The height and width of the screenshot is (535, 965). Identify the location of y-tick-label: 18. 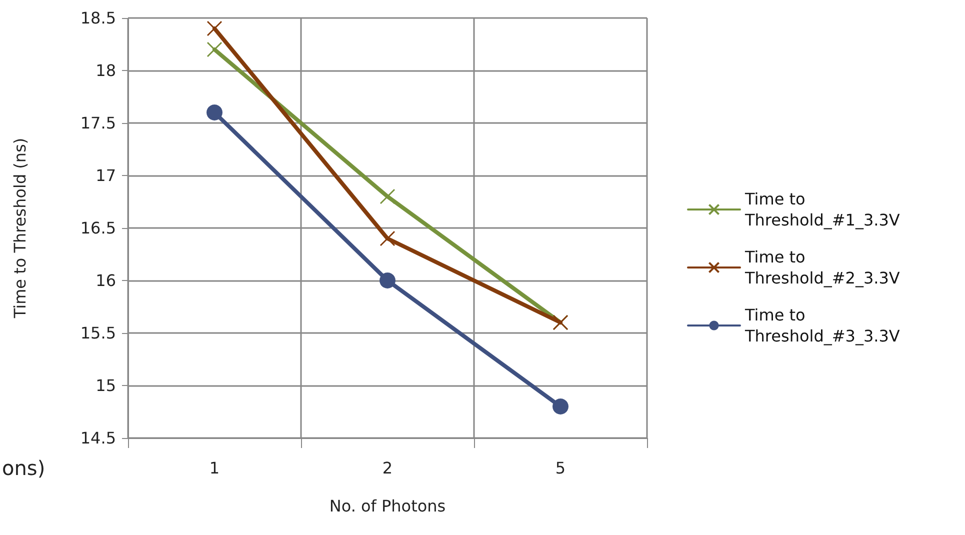
(106, 70).